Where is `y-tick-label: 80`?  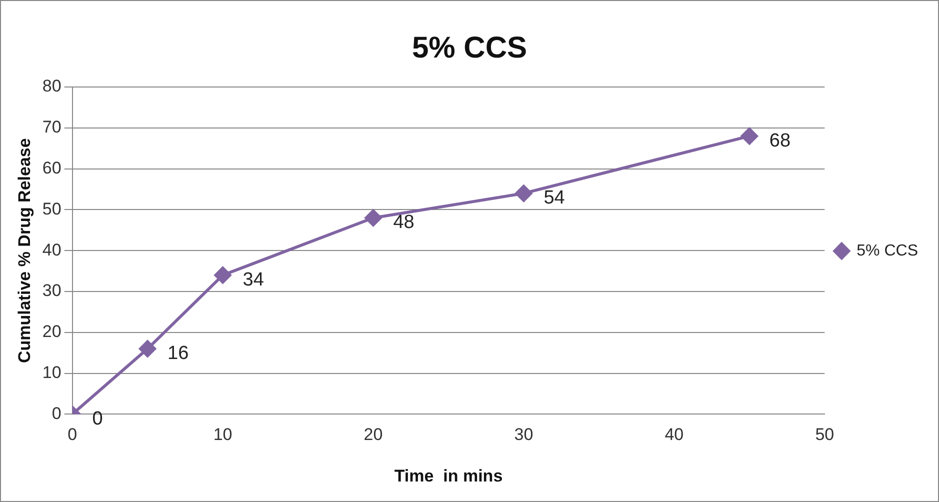 y-tick-label: 80 is located at coordinates (52, 86).